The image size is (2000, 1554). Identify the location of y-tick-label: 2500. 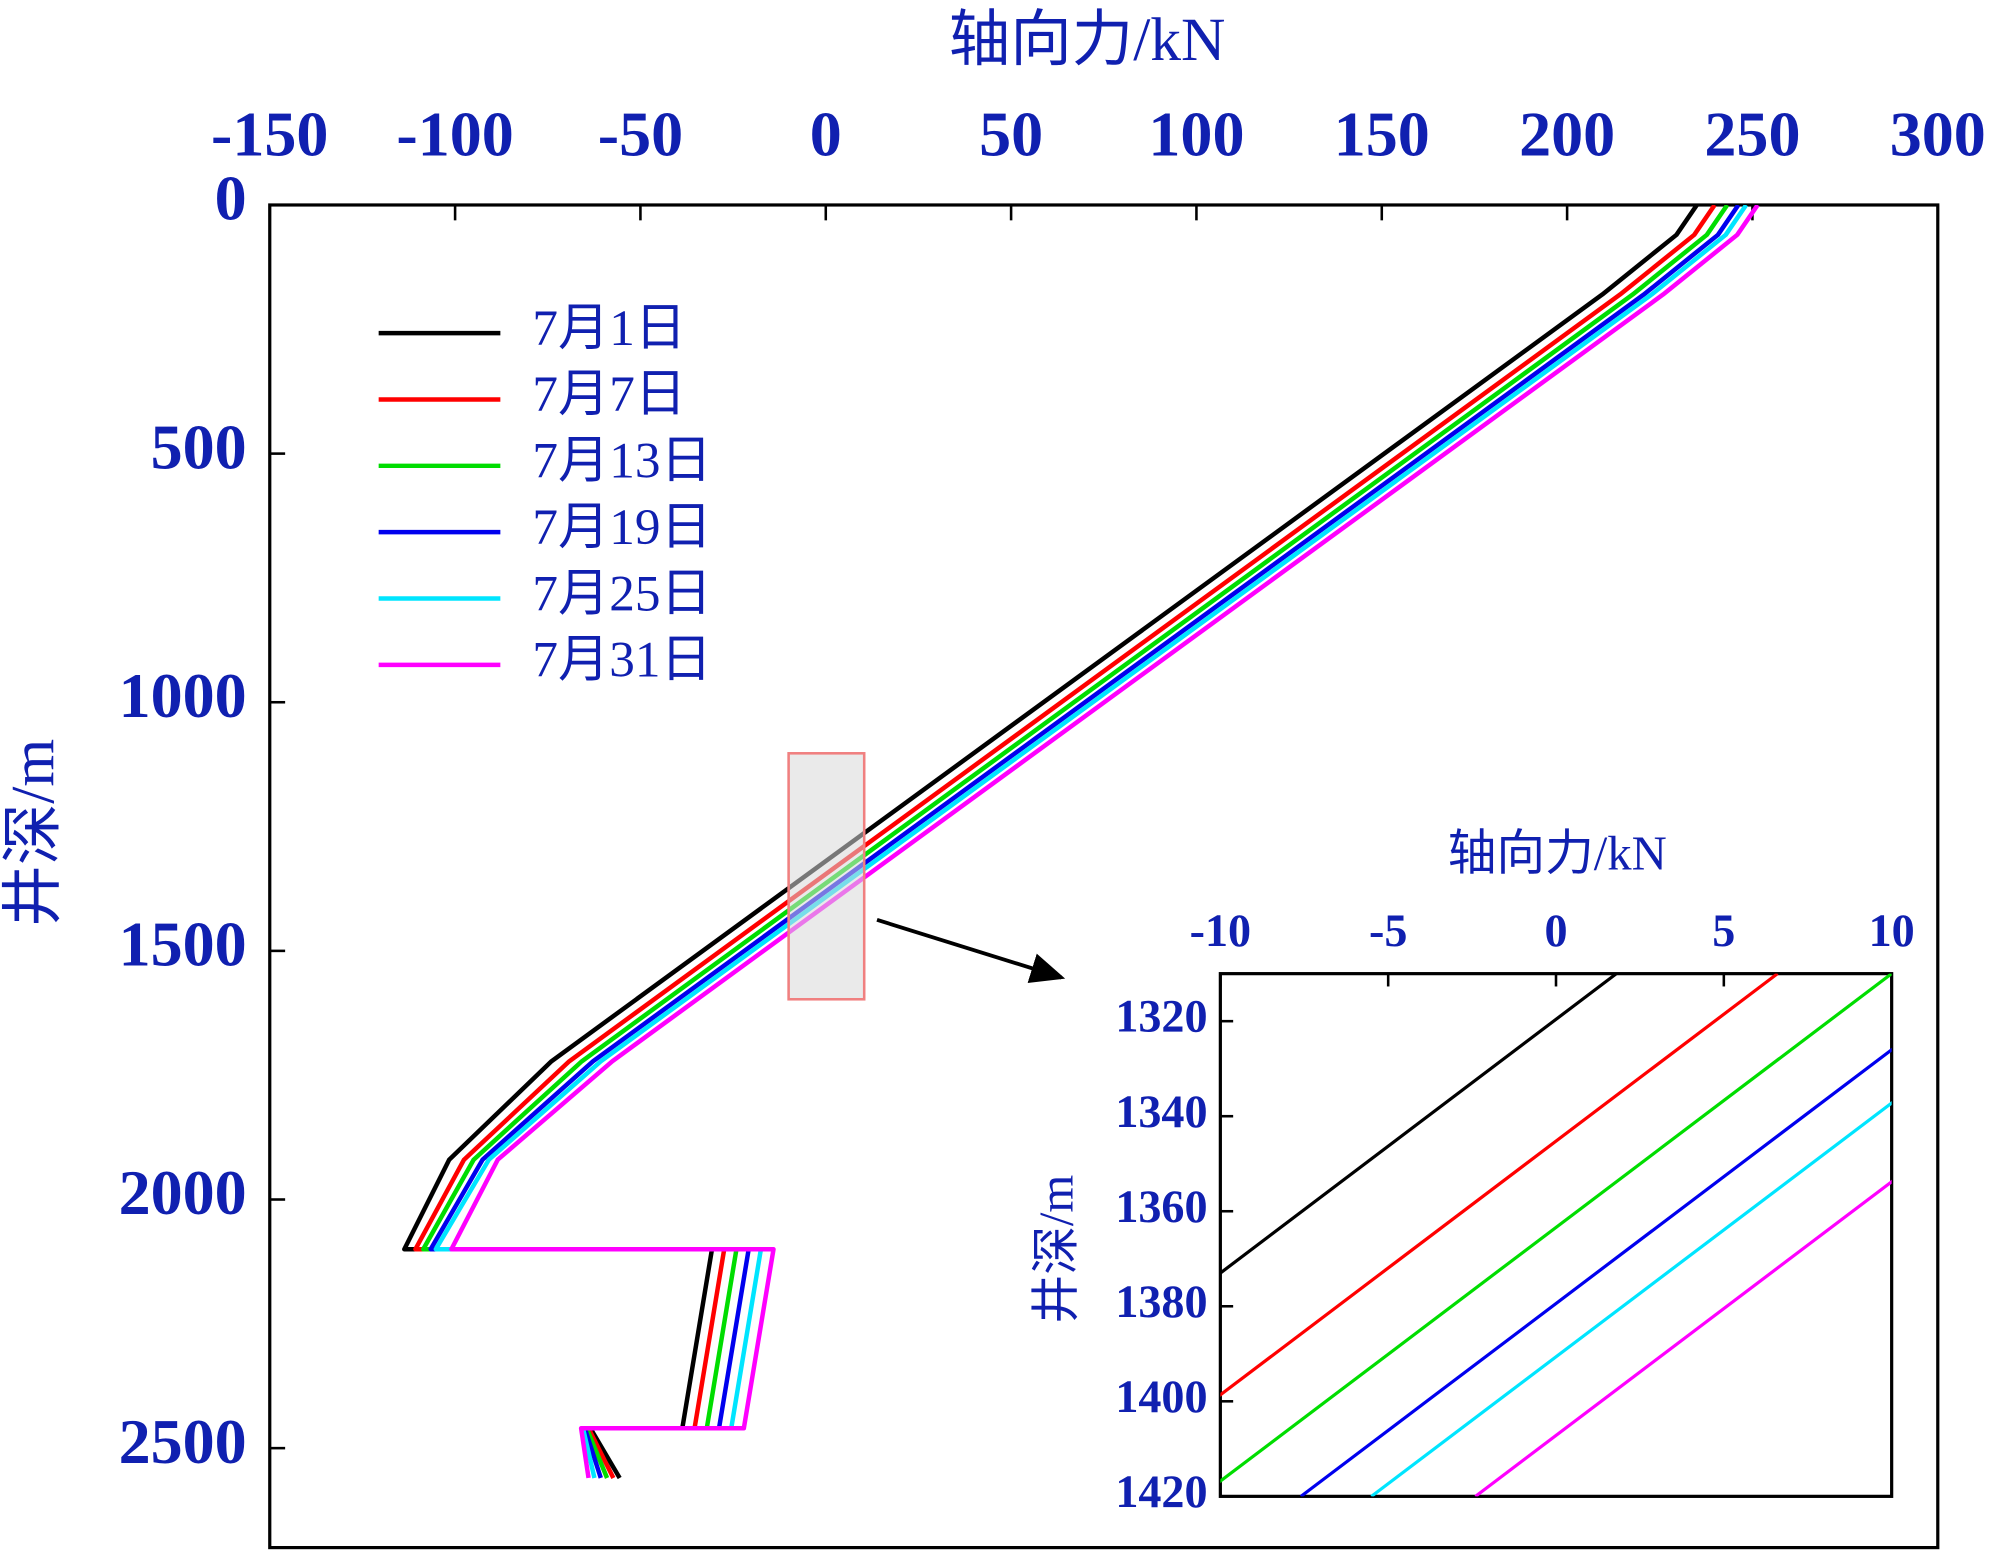
(183, 1441).